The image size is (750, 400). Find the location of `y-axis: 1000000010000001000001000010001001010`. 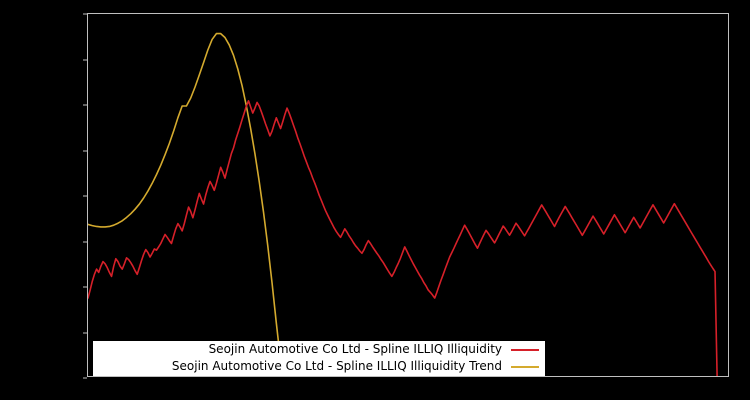

y-axis: 1000000010000001000001000010001001010 is located at coordinates (43, 200).